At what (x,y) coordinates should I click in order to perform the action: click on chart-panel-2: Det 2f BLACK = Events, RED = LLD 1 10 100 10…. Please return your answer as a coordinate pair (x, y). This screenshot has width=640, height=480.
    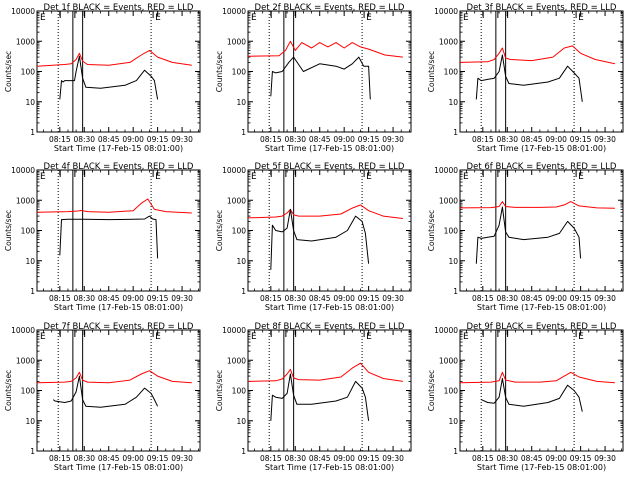
    Looking at the image, I should click on (313, 78).